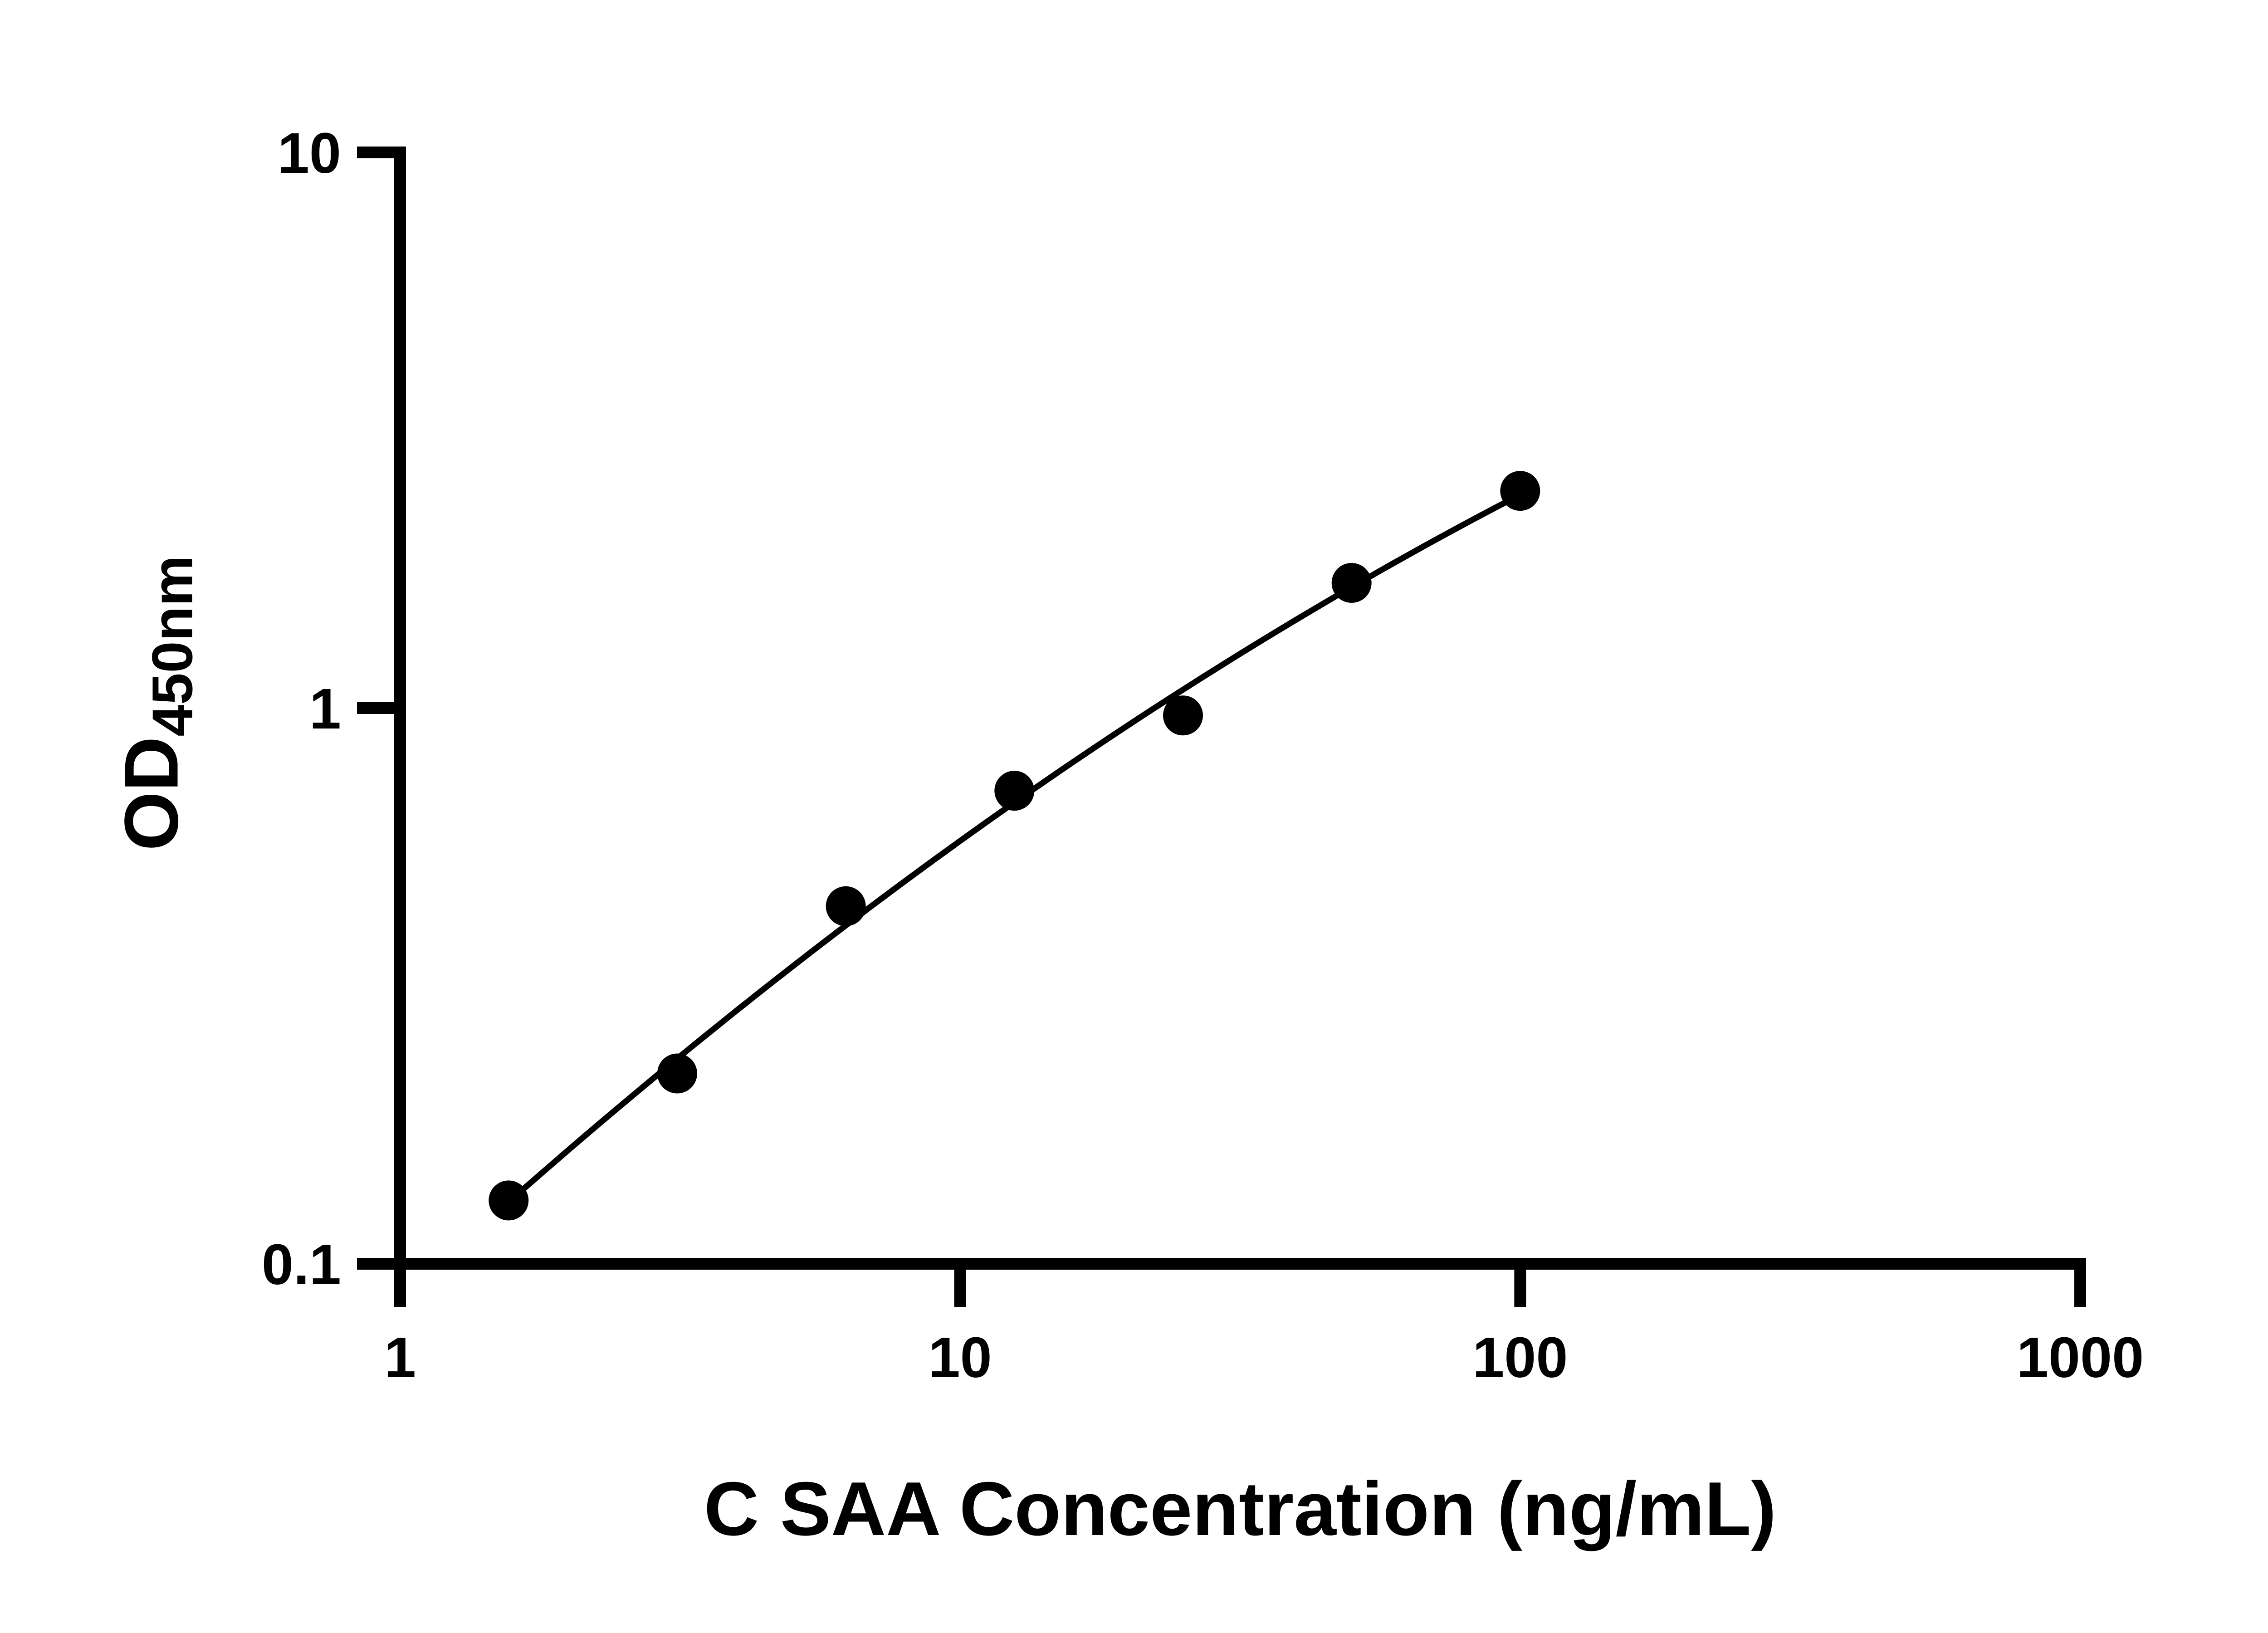 The width and height of the screenshot is (2268, 1633). Describe the element at coordinates (151, 793) in the screenshot. I see `y-axis-title-main: OD` at that location.